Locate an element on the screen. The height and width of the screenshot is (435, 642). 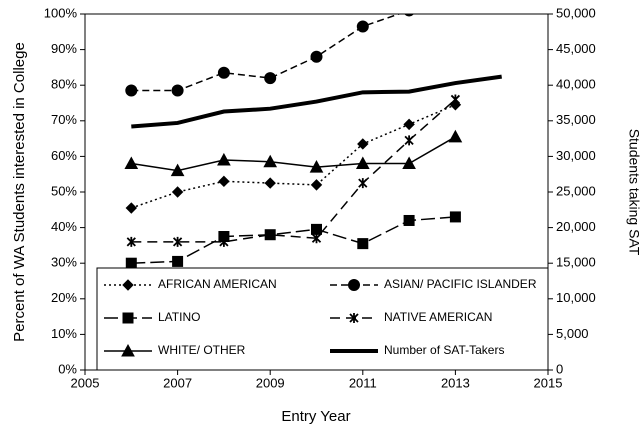
y2-tick-label: 35,000 is located at coordinates (576, 119).